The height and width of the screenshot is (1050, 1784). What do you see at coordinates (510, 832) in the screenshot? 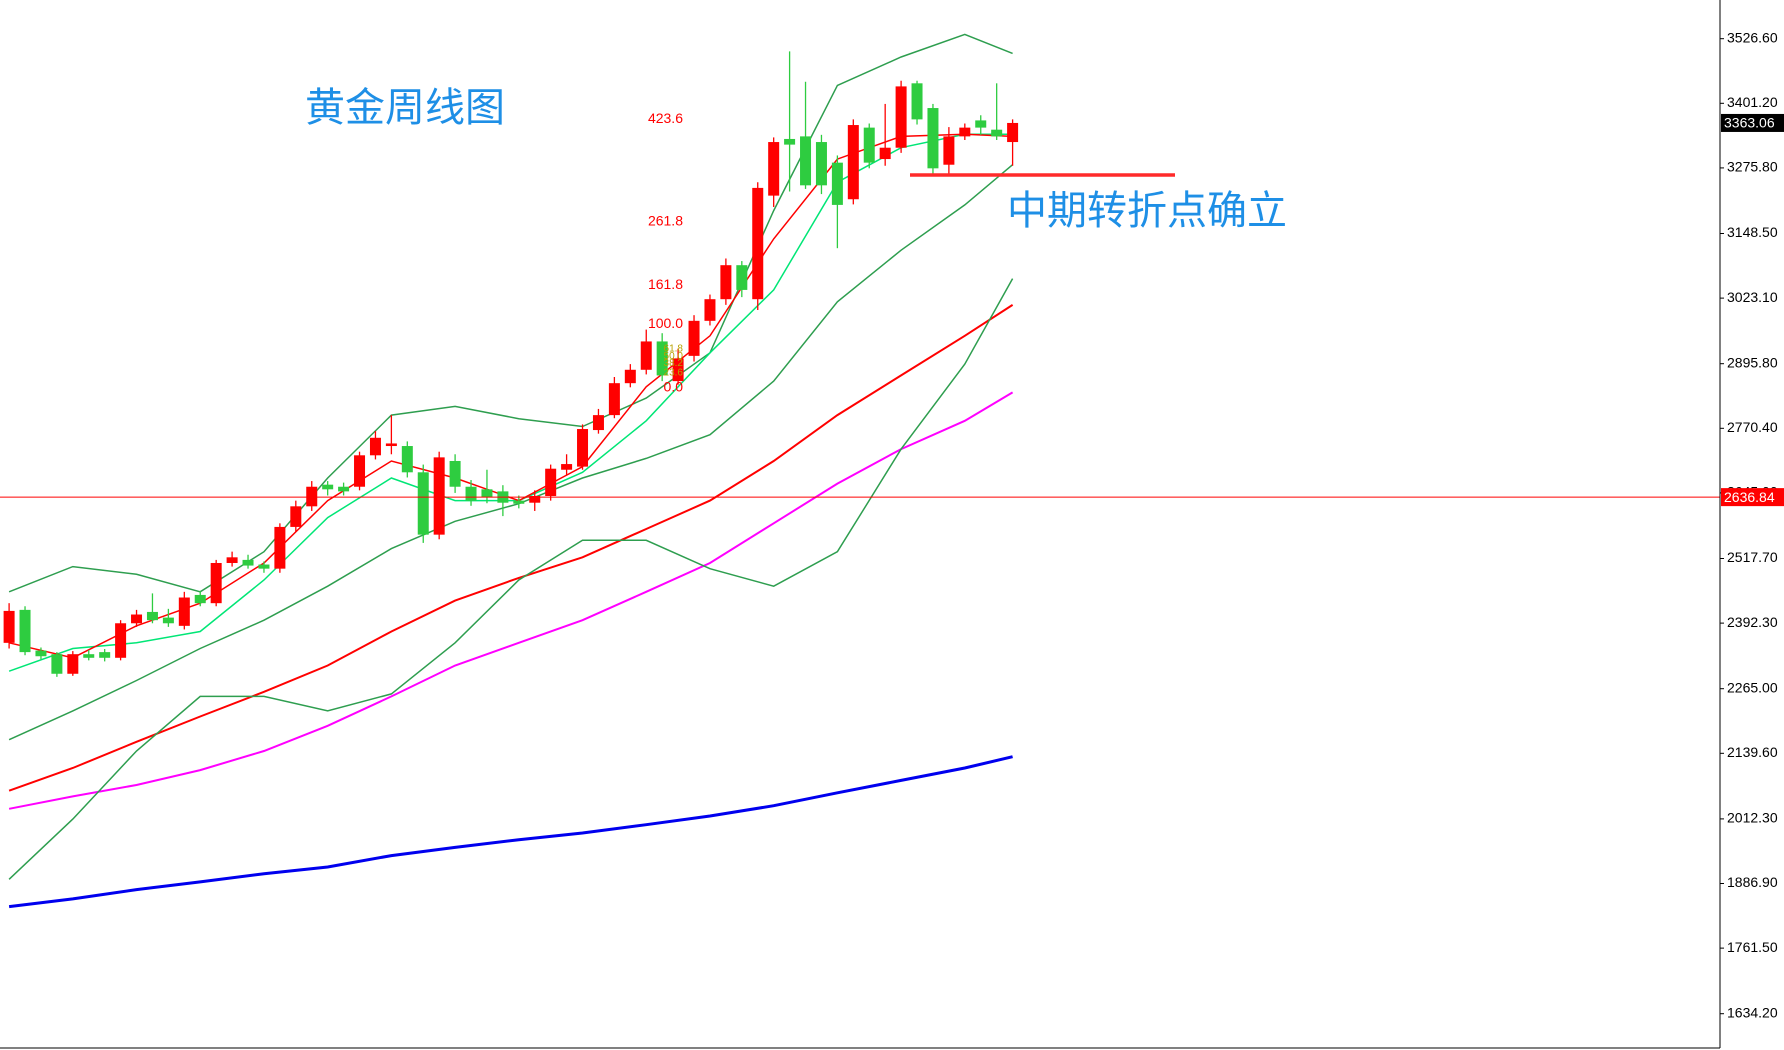
I see `indicator-line` at bounding box center [510, 832].